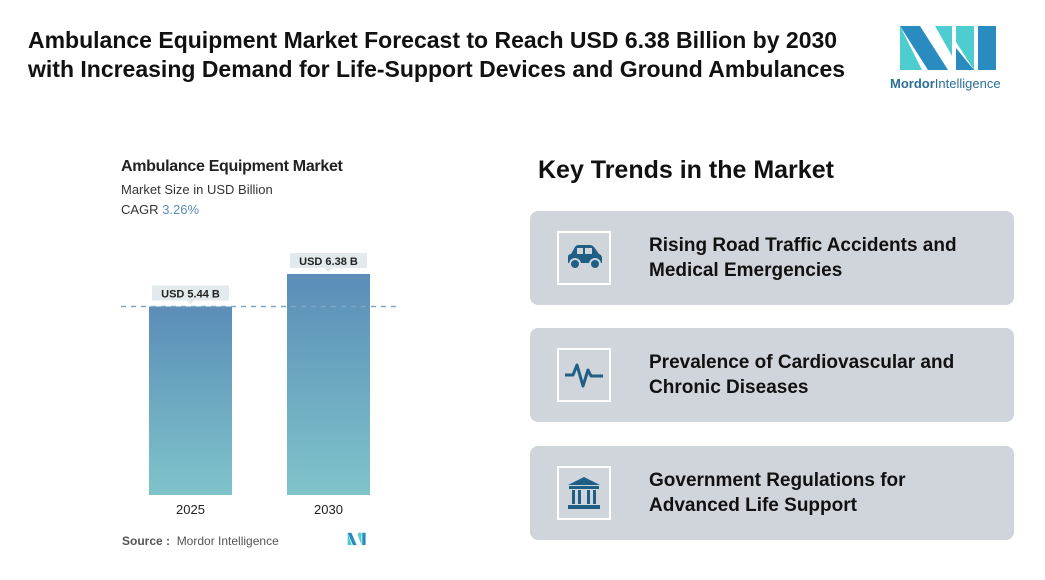 This screenshot has height=580, width=1045. I want to click on chart-title: Ambulance Equipment Market, so click(232, 166).